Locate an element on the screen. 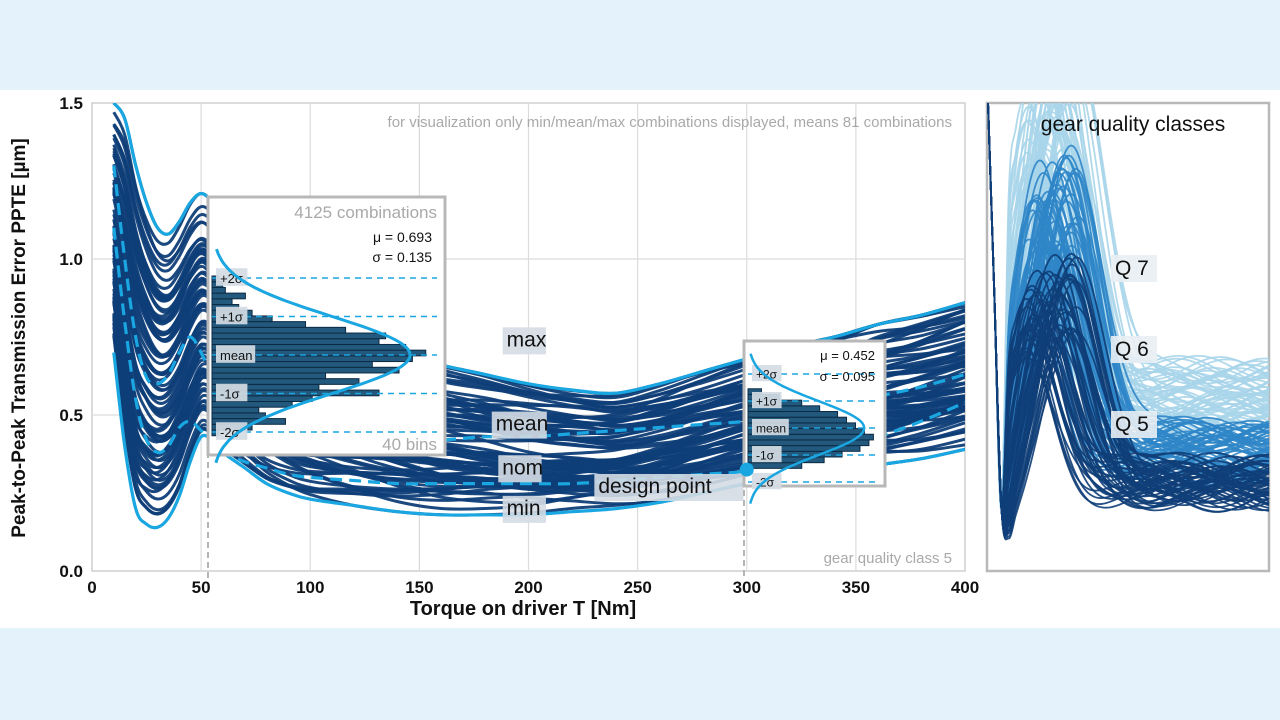 The image size is (1280, 720). y-tick-label: 1.0 is located at coordinates (71, 259).